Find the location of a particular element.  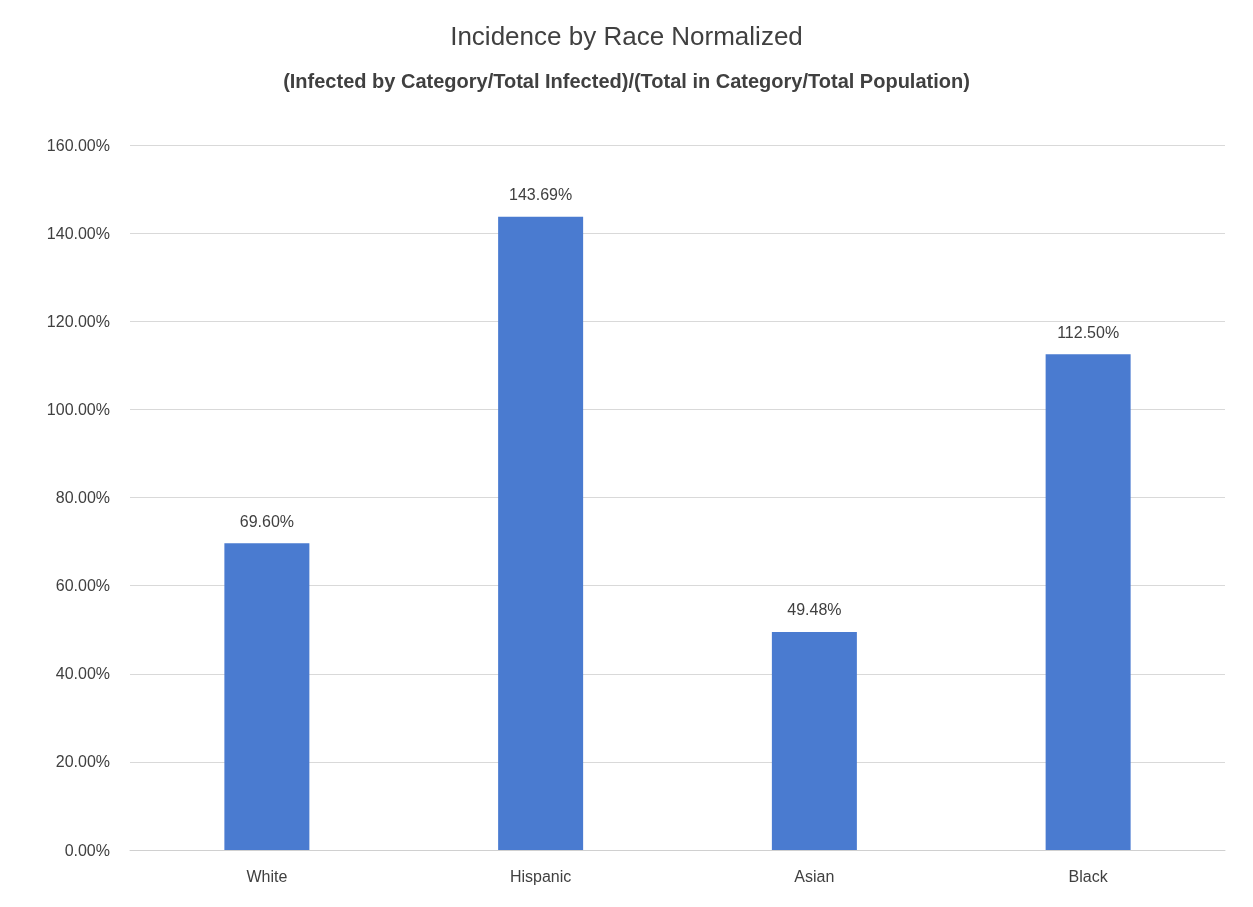

data-label: 69.60% is located at coordinates (267, 521).